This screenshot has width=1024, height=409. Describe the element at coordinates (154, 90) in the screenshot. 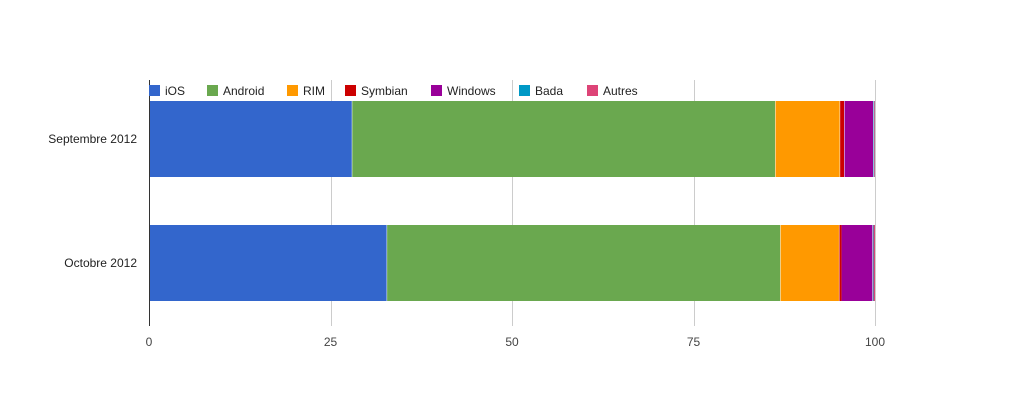

I see `legend-swatch-ios` at that location.